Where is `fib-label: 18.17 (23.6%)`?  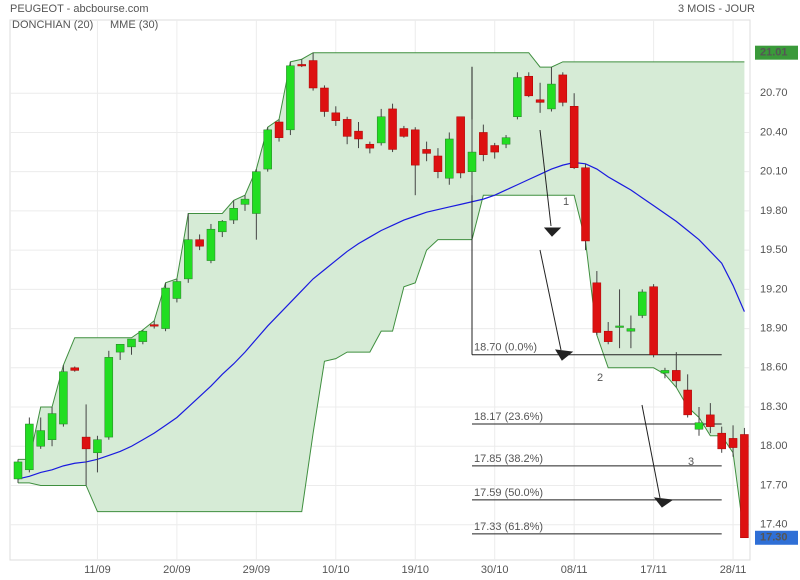 fib-label: 18.17 (23.6%) is located at coordinates (508, 417).